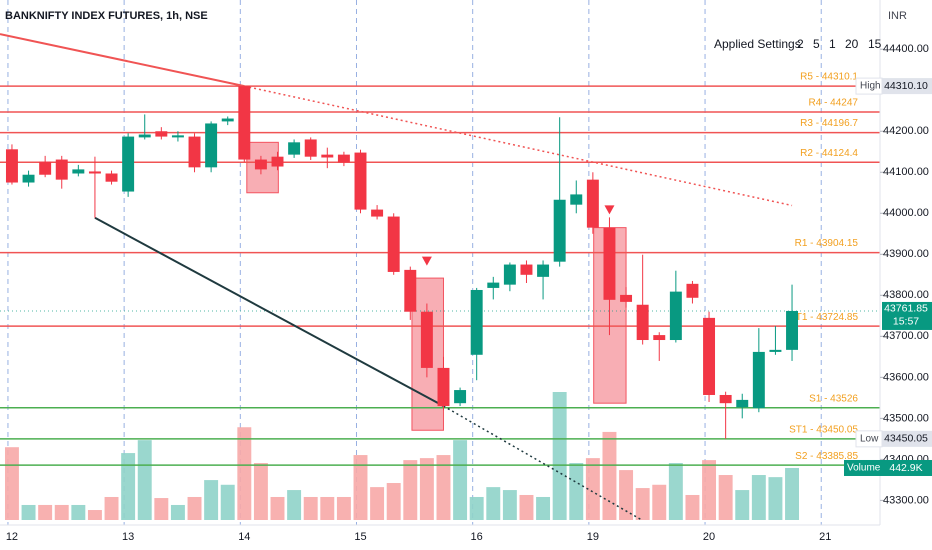 Image resolution: width=932 pixels, height=550 pixels. What do you see at coordinates (12, 537) in the screenshot?
I see `x-tick-label: 12` at bounding box center [12, 537].